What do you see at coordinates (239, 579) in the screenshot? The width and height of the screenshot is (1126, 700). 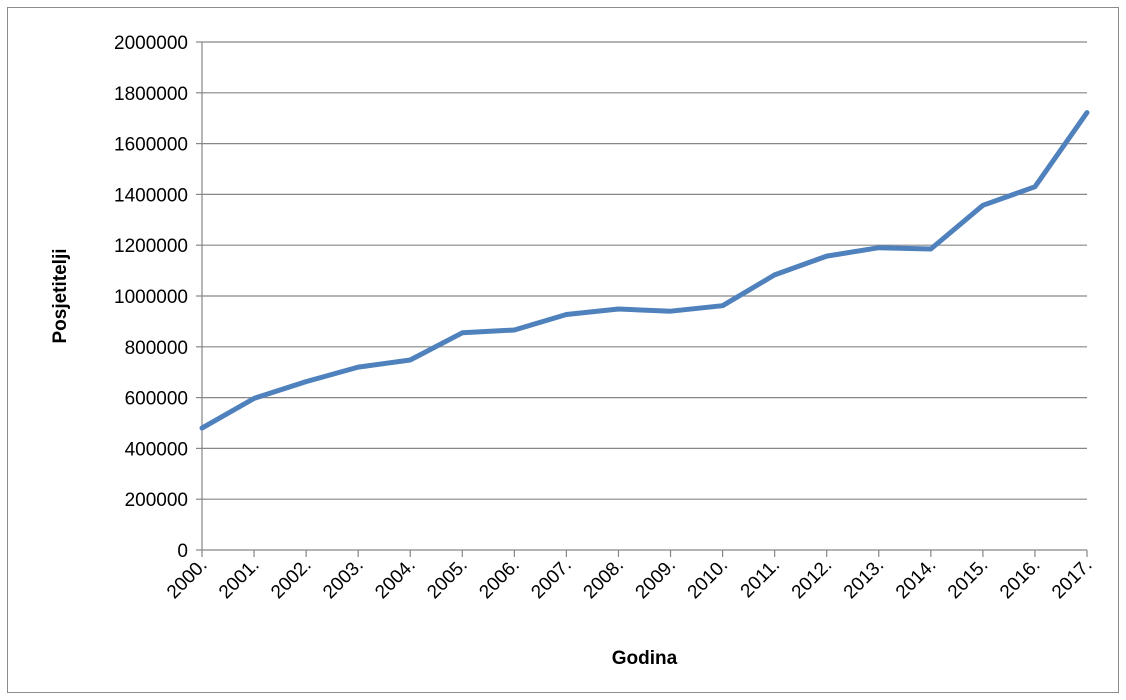 I see `x-tick-label: 2001.` at bounding box center [239, 579].